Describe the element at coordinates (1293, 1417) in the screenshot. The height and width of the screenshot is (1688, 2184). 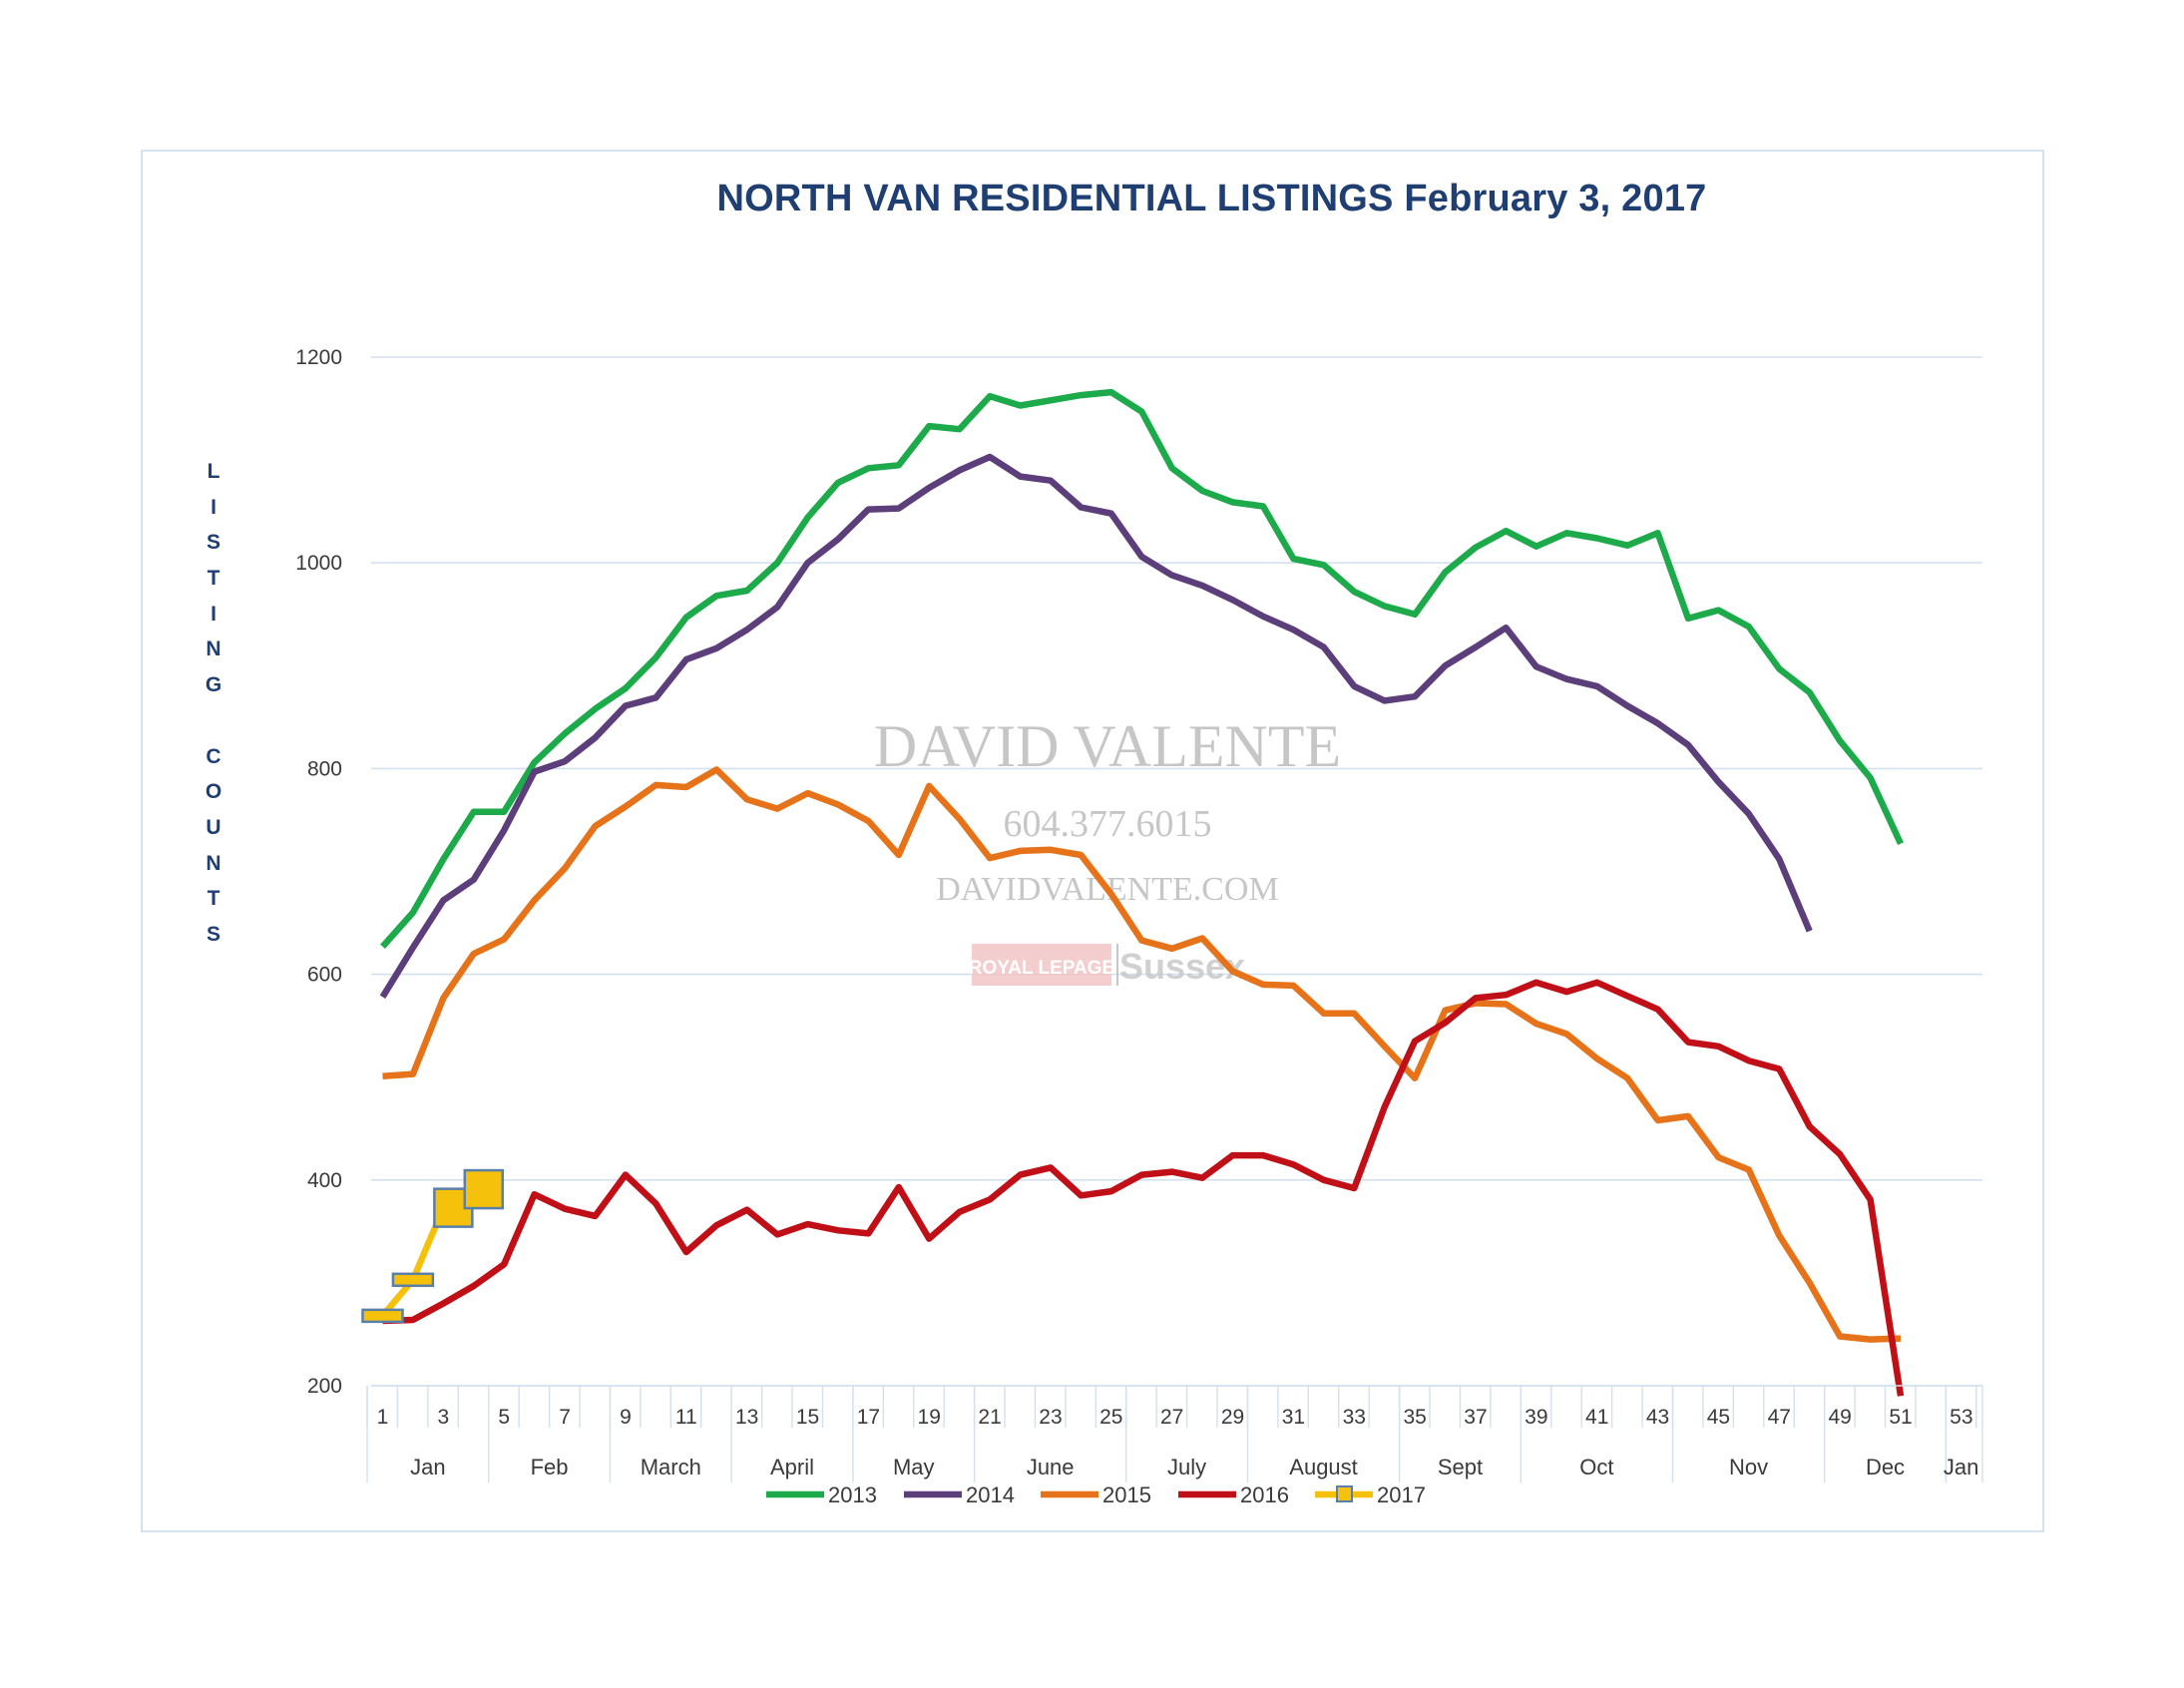
I see `x-tick-label: 31` at that location.